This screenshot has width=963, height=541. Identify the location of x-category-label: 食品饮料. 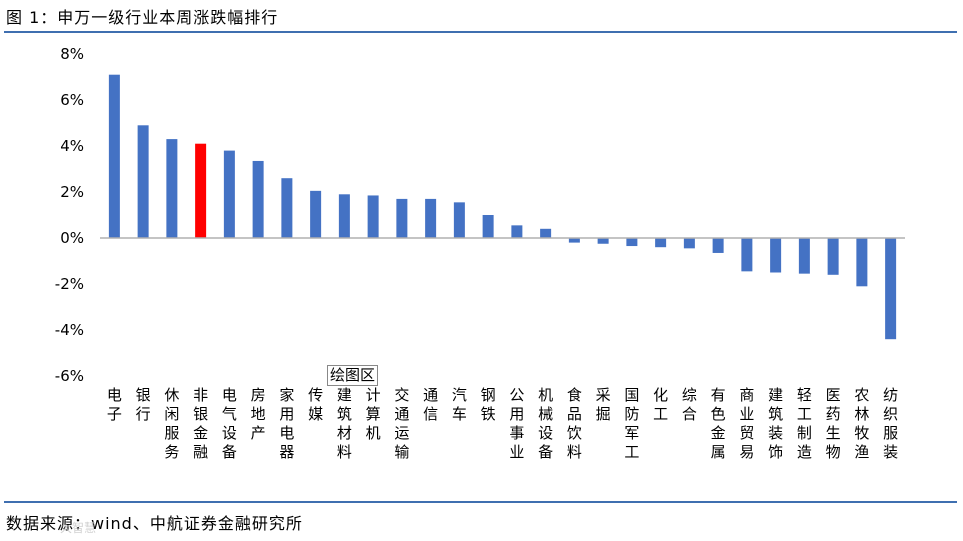
(574, 423).